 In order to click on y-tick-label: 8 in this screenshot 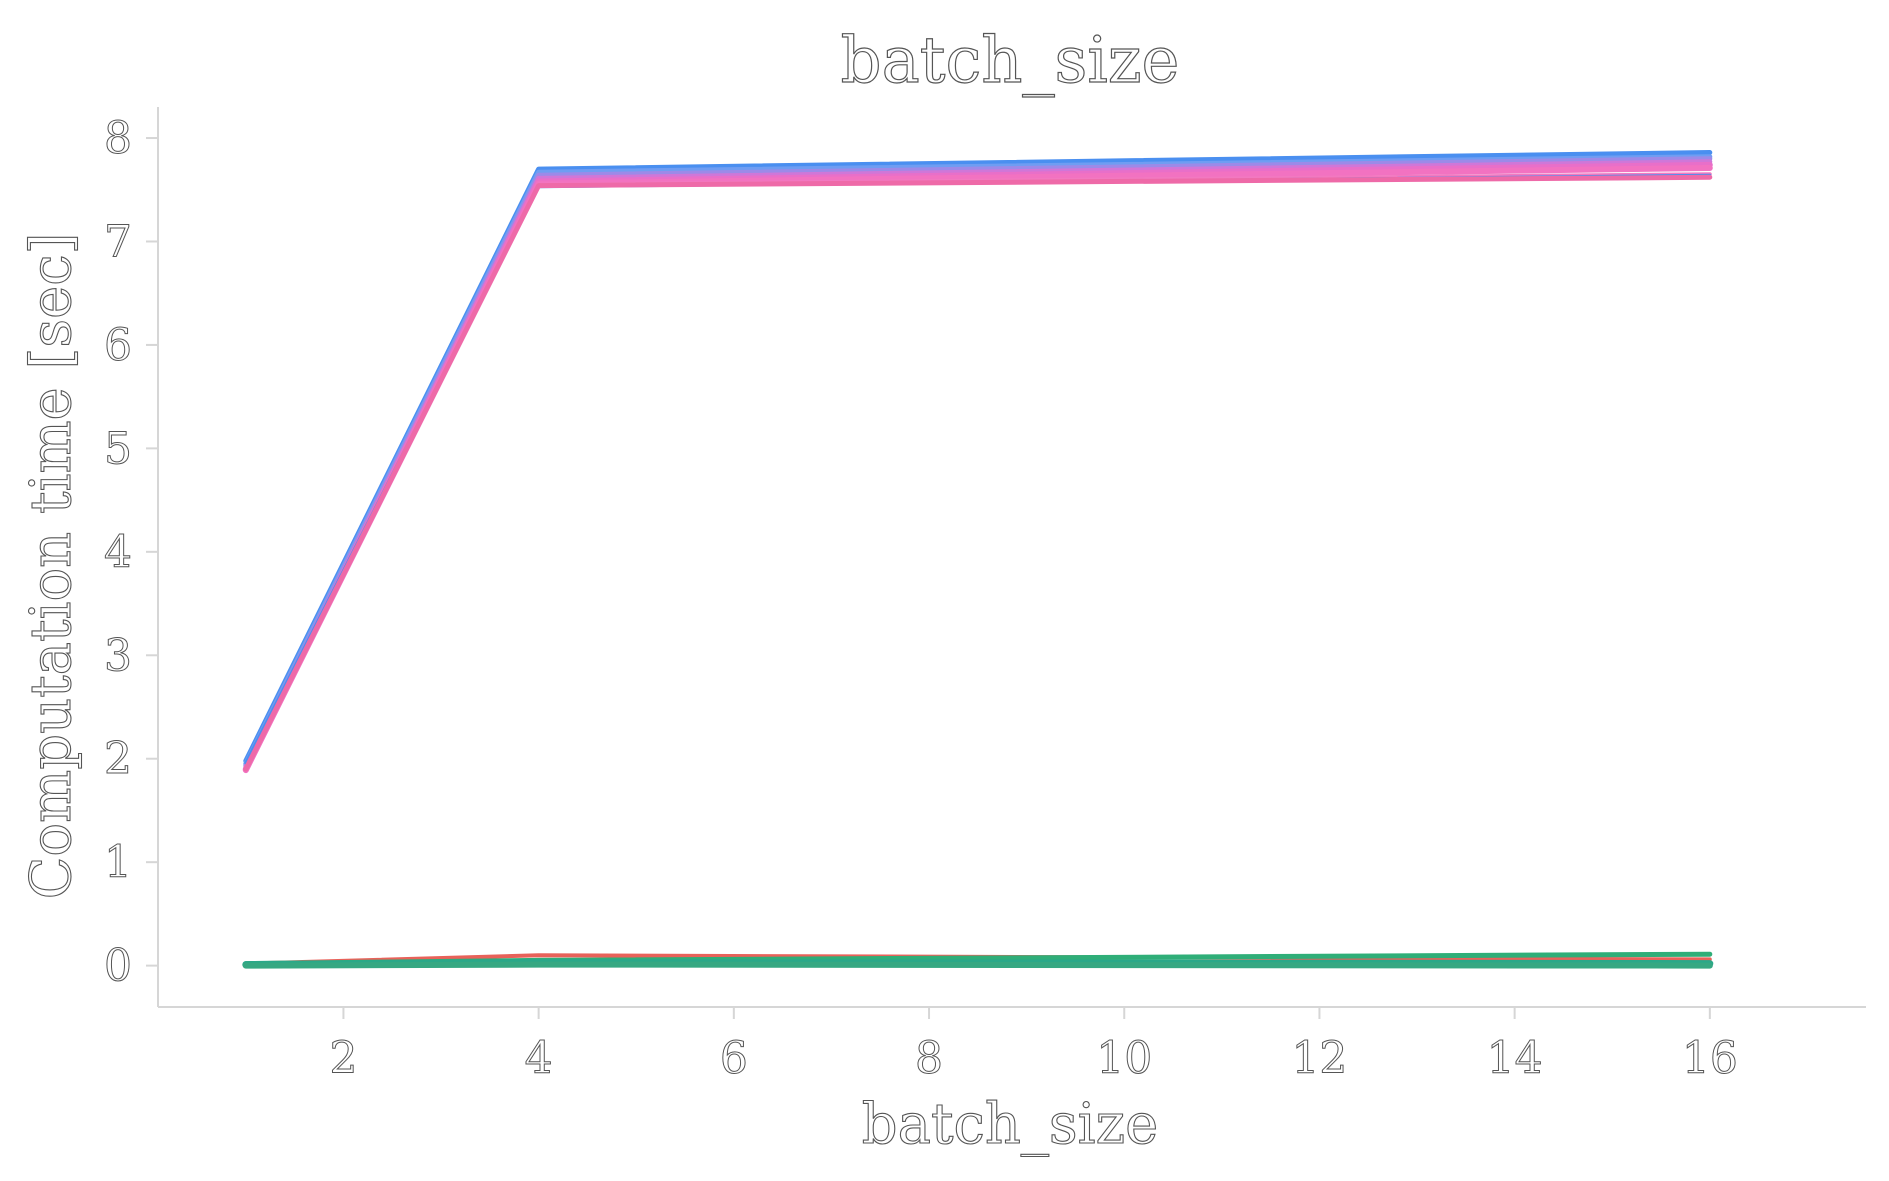, I will do `click(118, 138)`.